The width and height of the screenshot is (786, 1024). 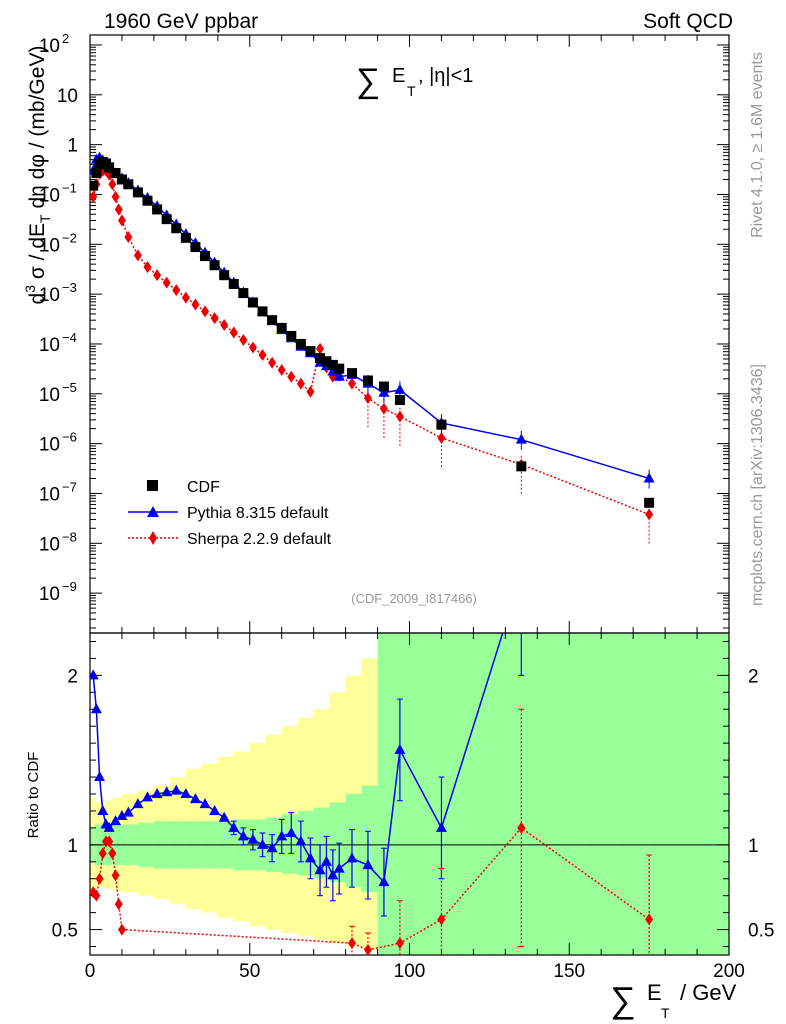 What do you see at coordinates (45, 218) in the screenshot?
I see `ylabel-subT: T` at bounding box center [45, 218].